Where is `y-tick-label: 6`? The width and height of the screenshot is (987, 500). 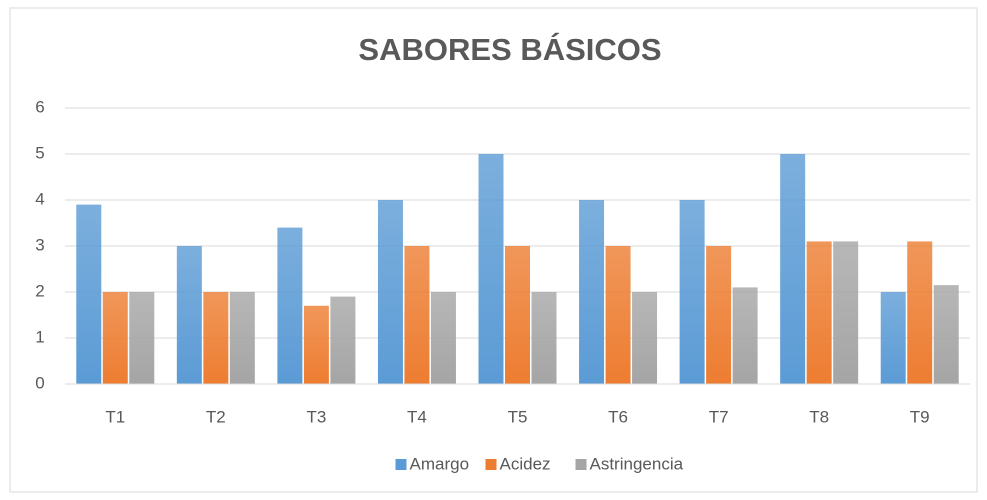
y-tick-label: 6 is located at coordinates (39, 106).